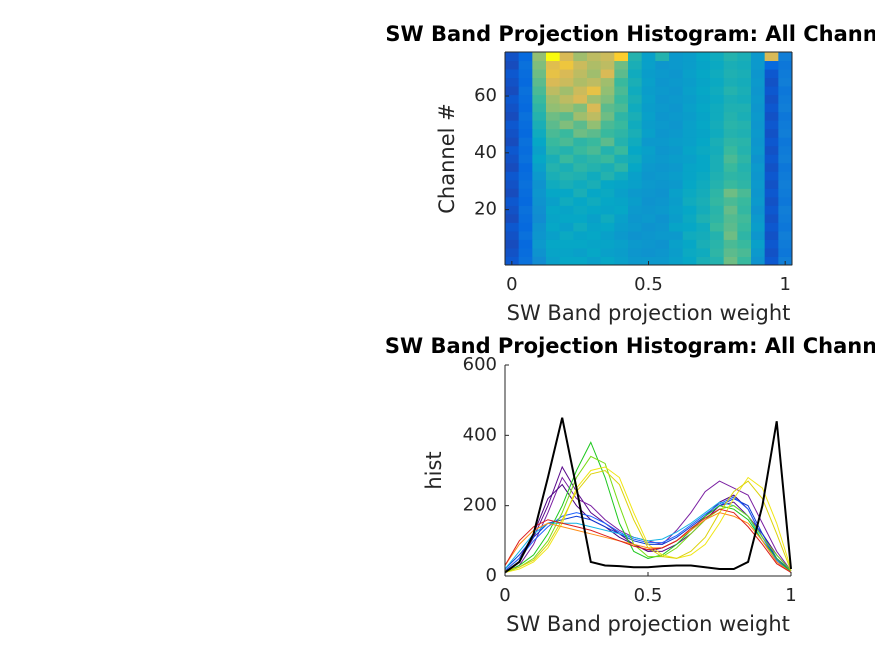  Describe the element at coordinates (491, 575) in the screenshot. I see `y-tick-label: 0` at that location.